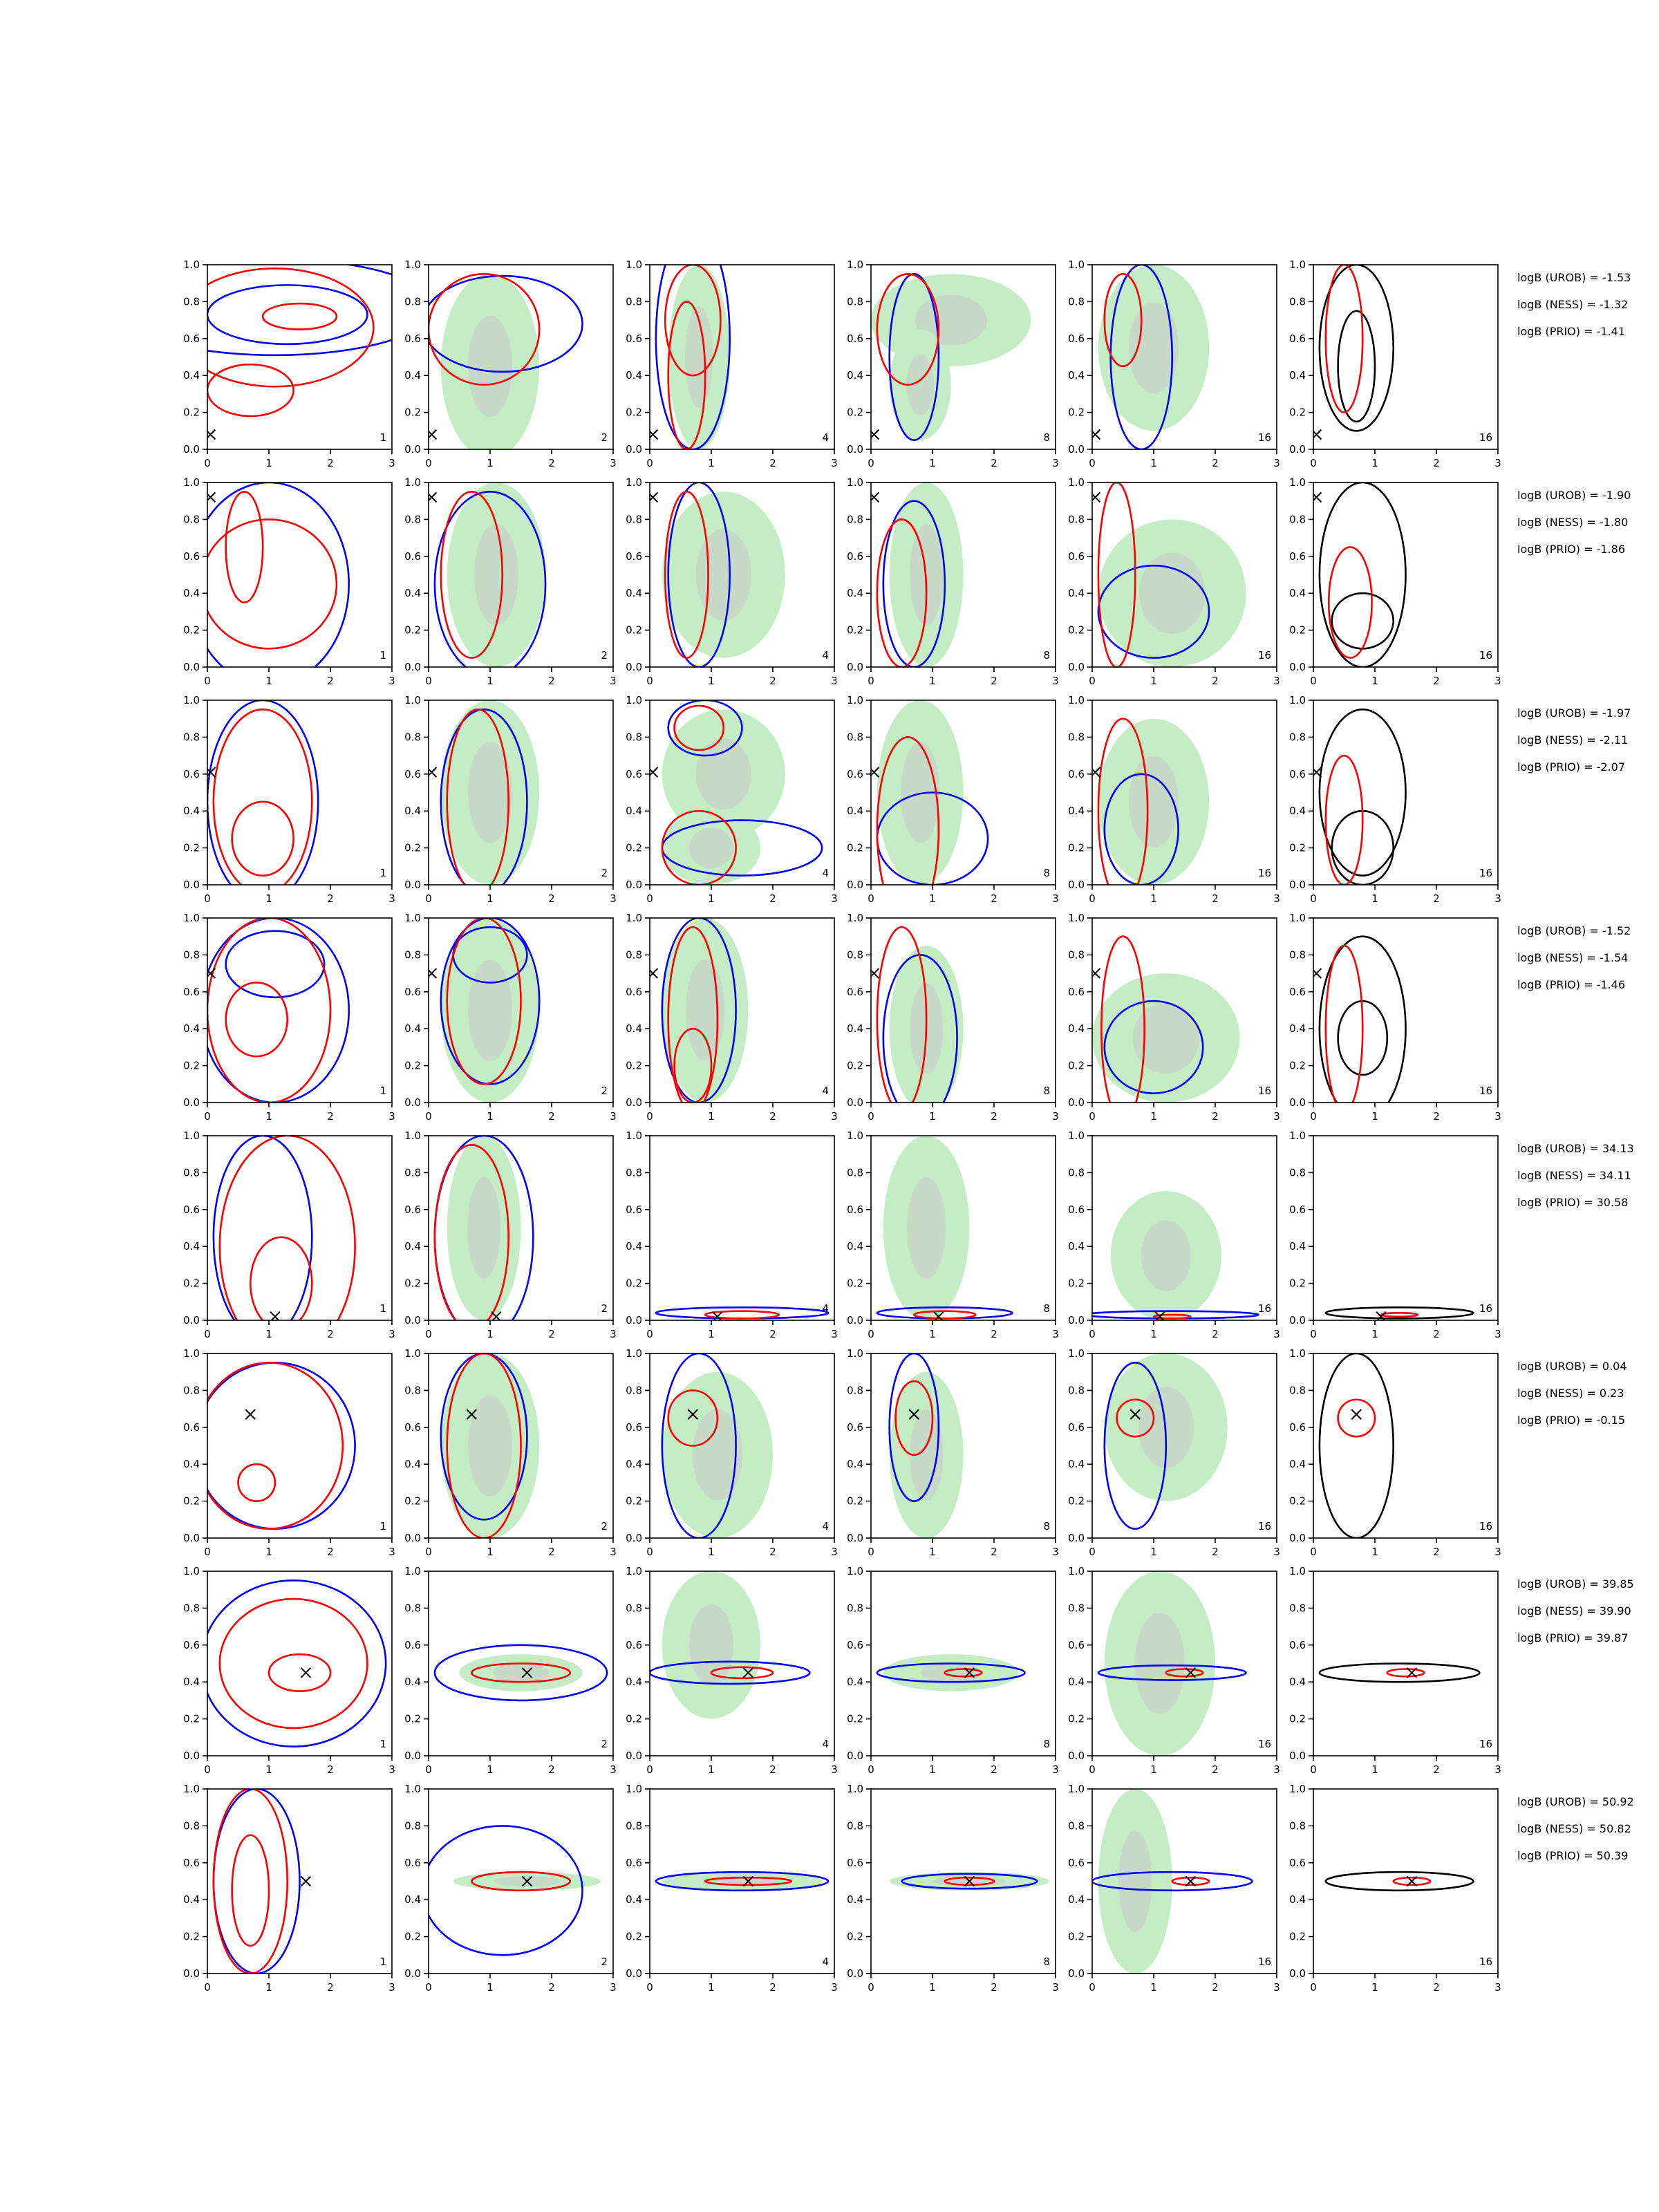 This screenshot has width=1659, height=2212. I want to click on logb-annotation: logB (UROB) = 0.04, so click(1572, 1366).